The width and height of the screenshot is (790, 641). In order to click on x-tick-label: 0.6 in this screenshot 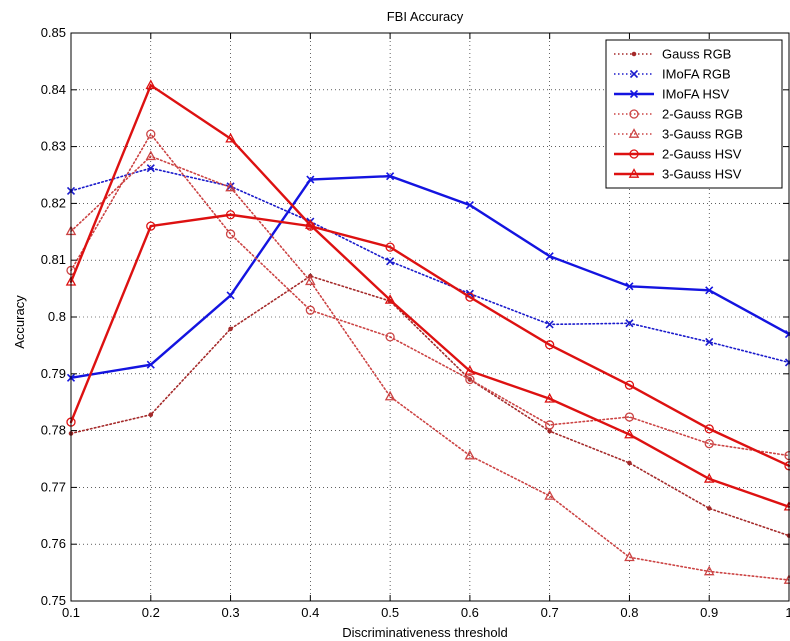, I will do `click(470, 612)`.